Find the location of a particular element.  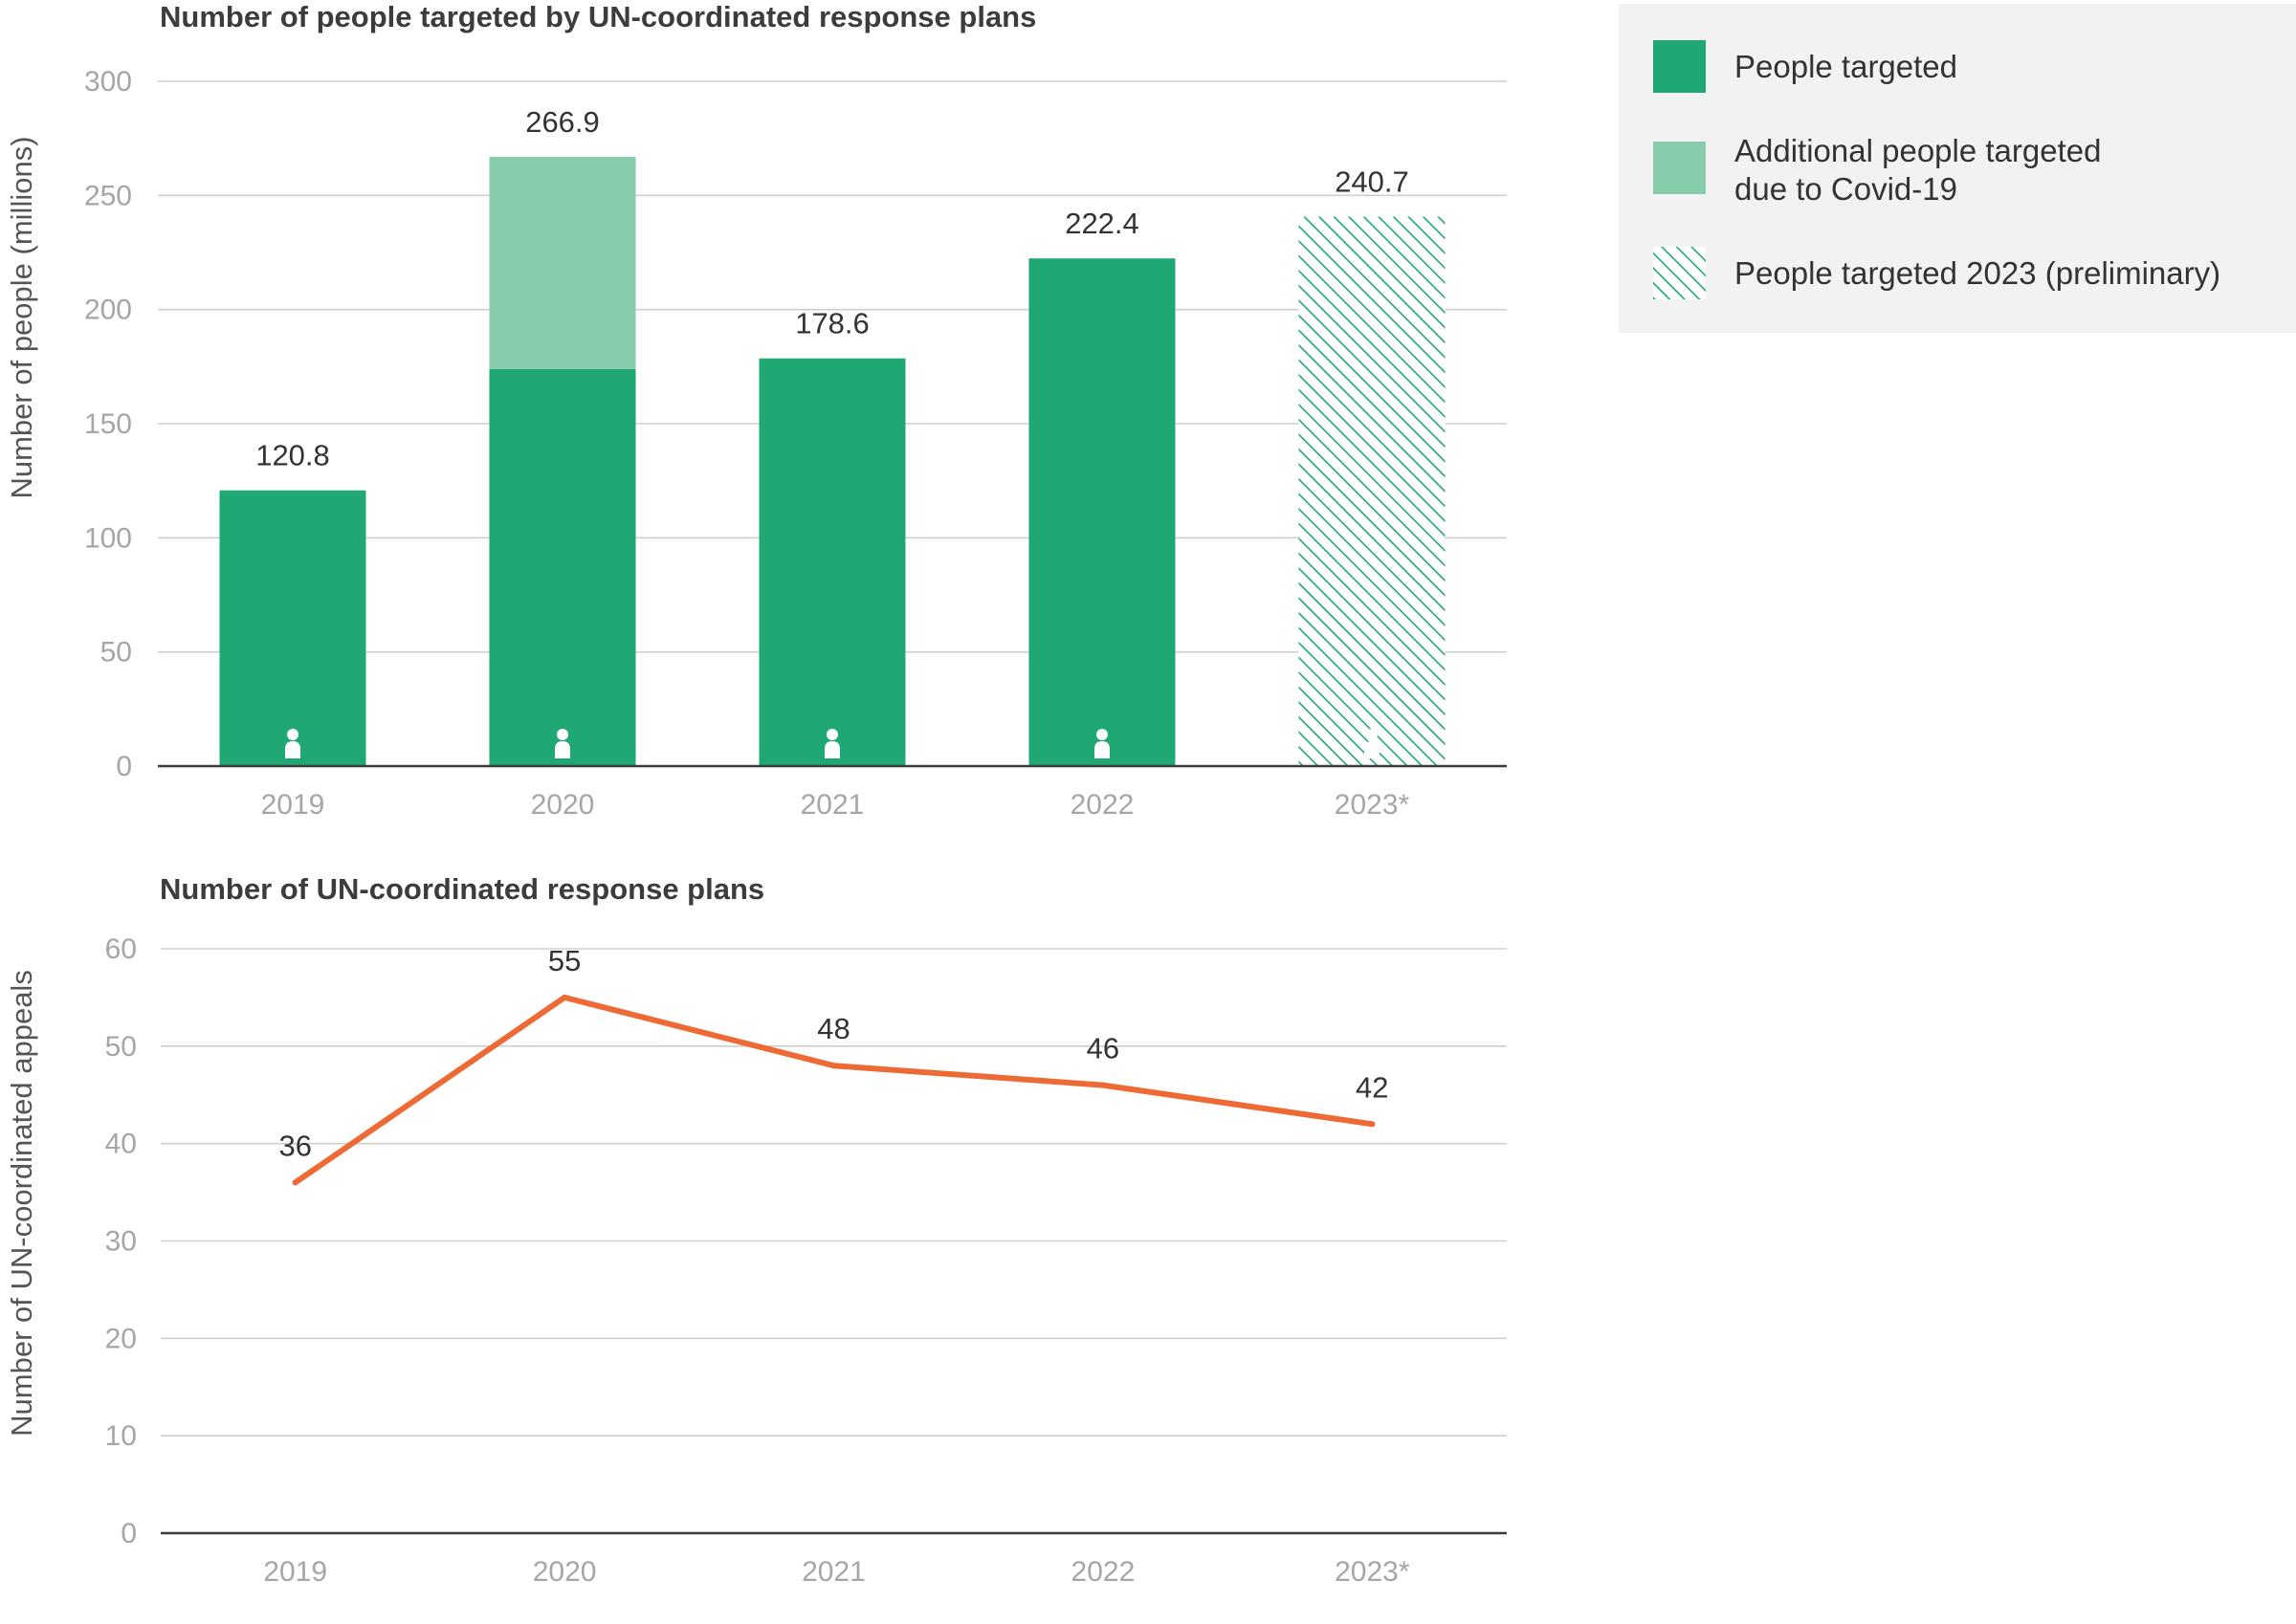

y-axis-title: Number of people (millions) is located at coordinates (21, 317).